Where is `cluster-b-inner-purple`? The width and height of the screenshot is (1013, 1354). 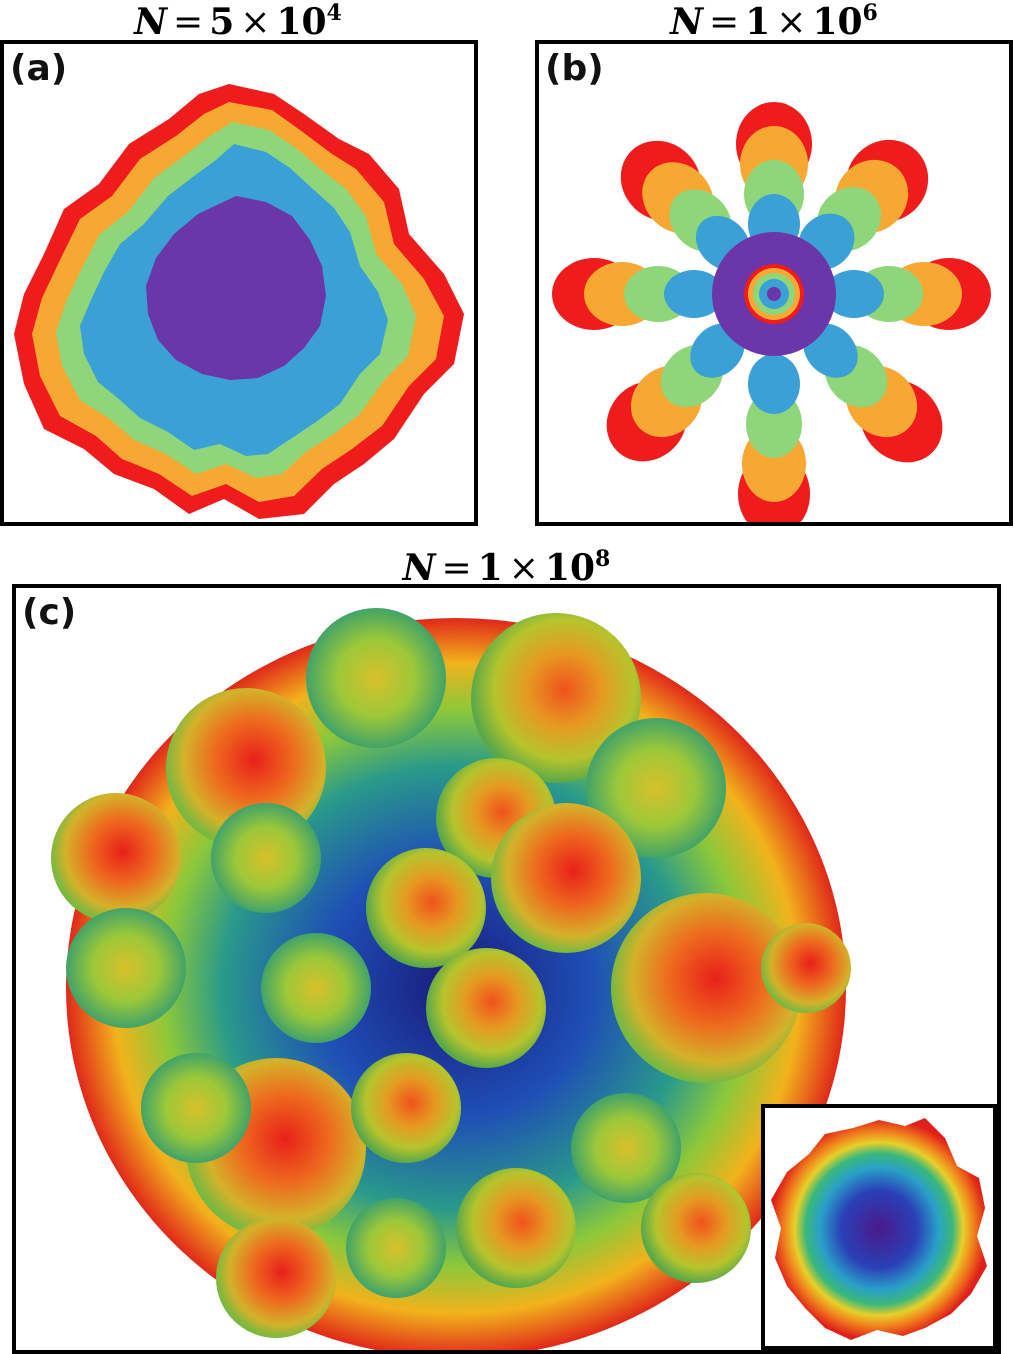 cluster-b-inner-purple is located at coordinates (774, 294).